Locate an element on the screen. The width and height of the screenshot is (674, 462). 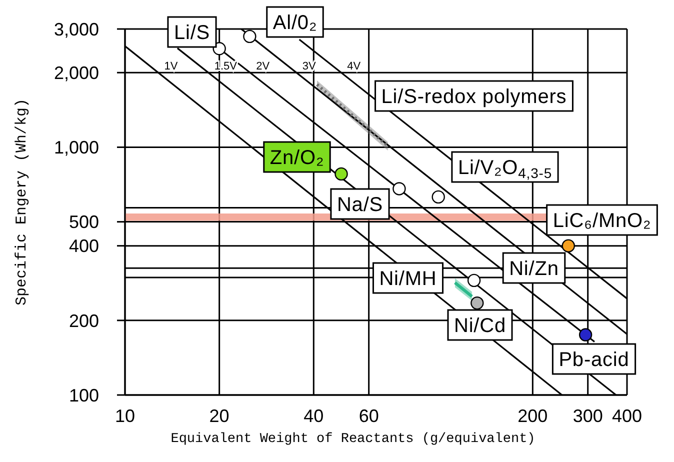
y-axis-title: Specific Engery (Wh/kg) is located at coordinates (21, 202).